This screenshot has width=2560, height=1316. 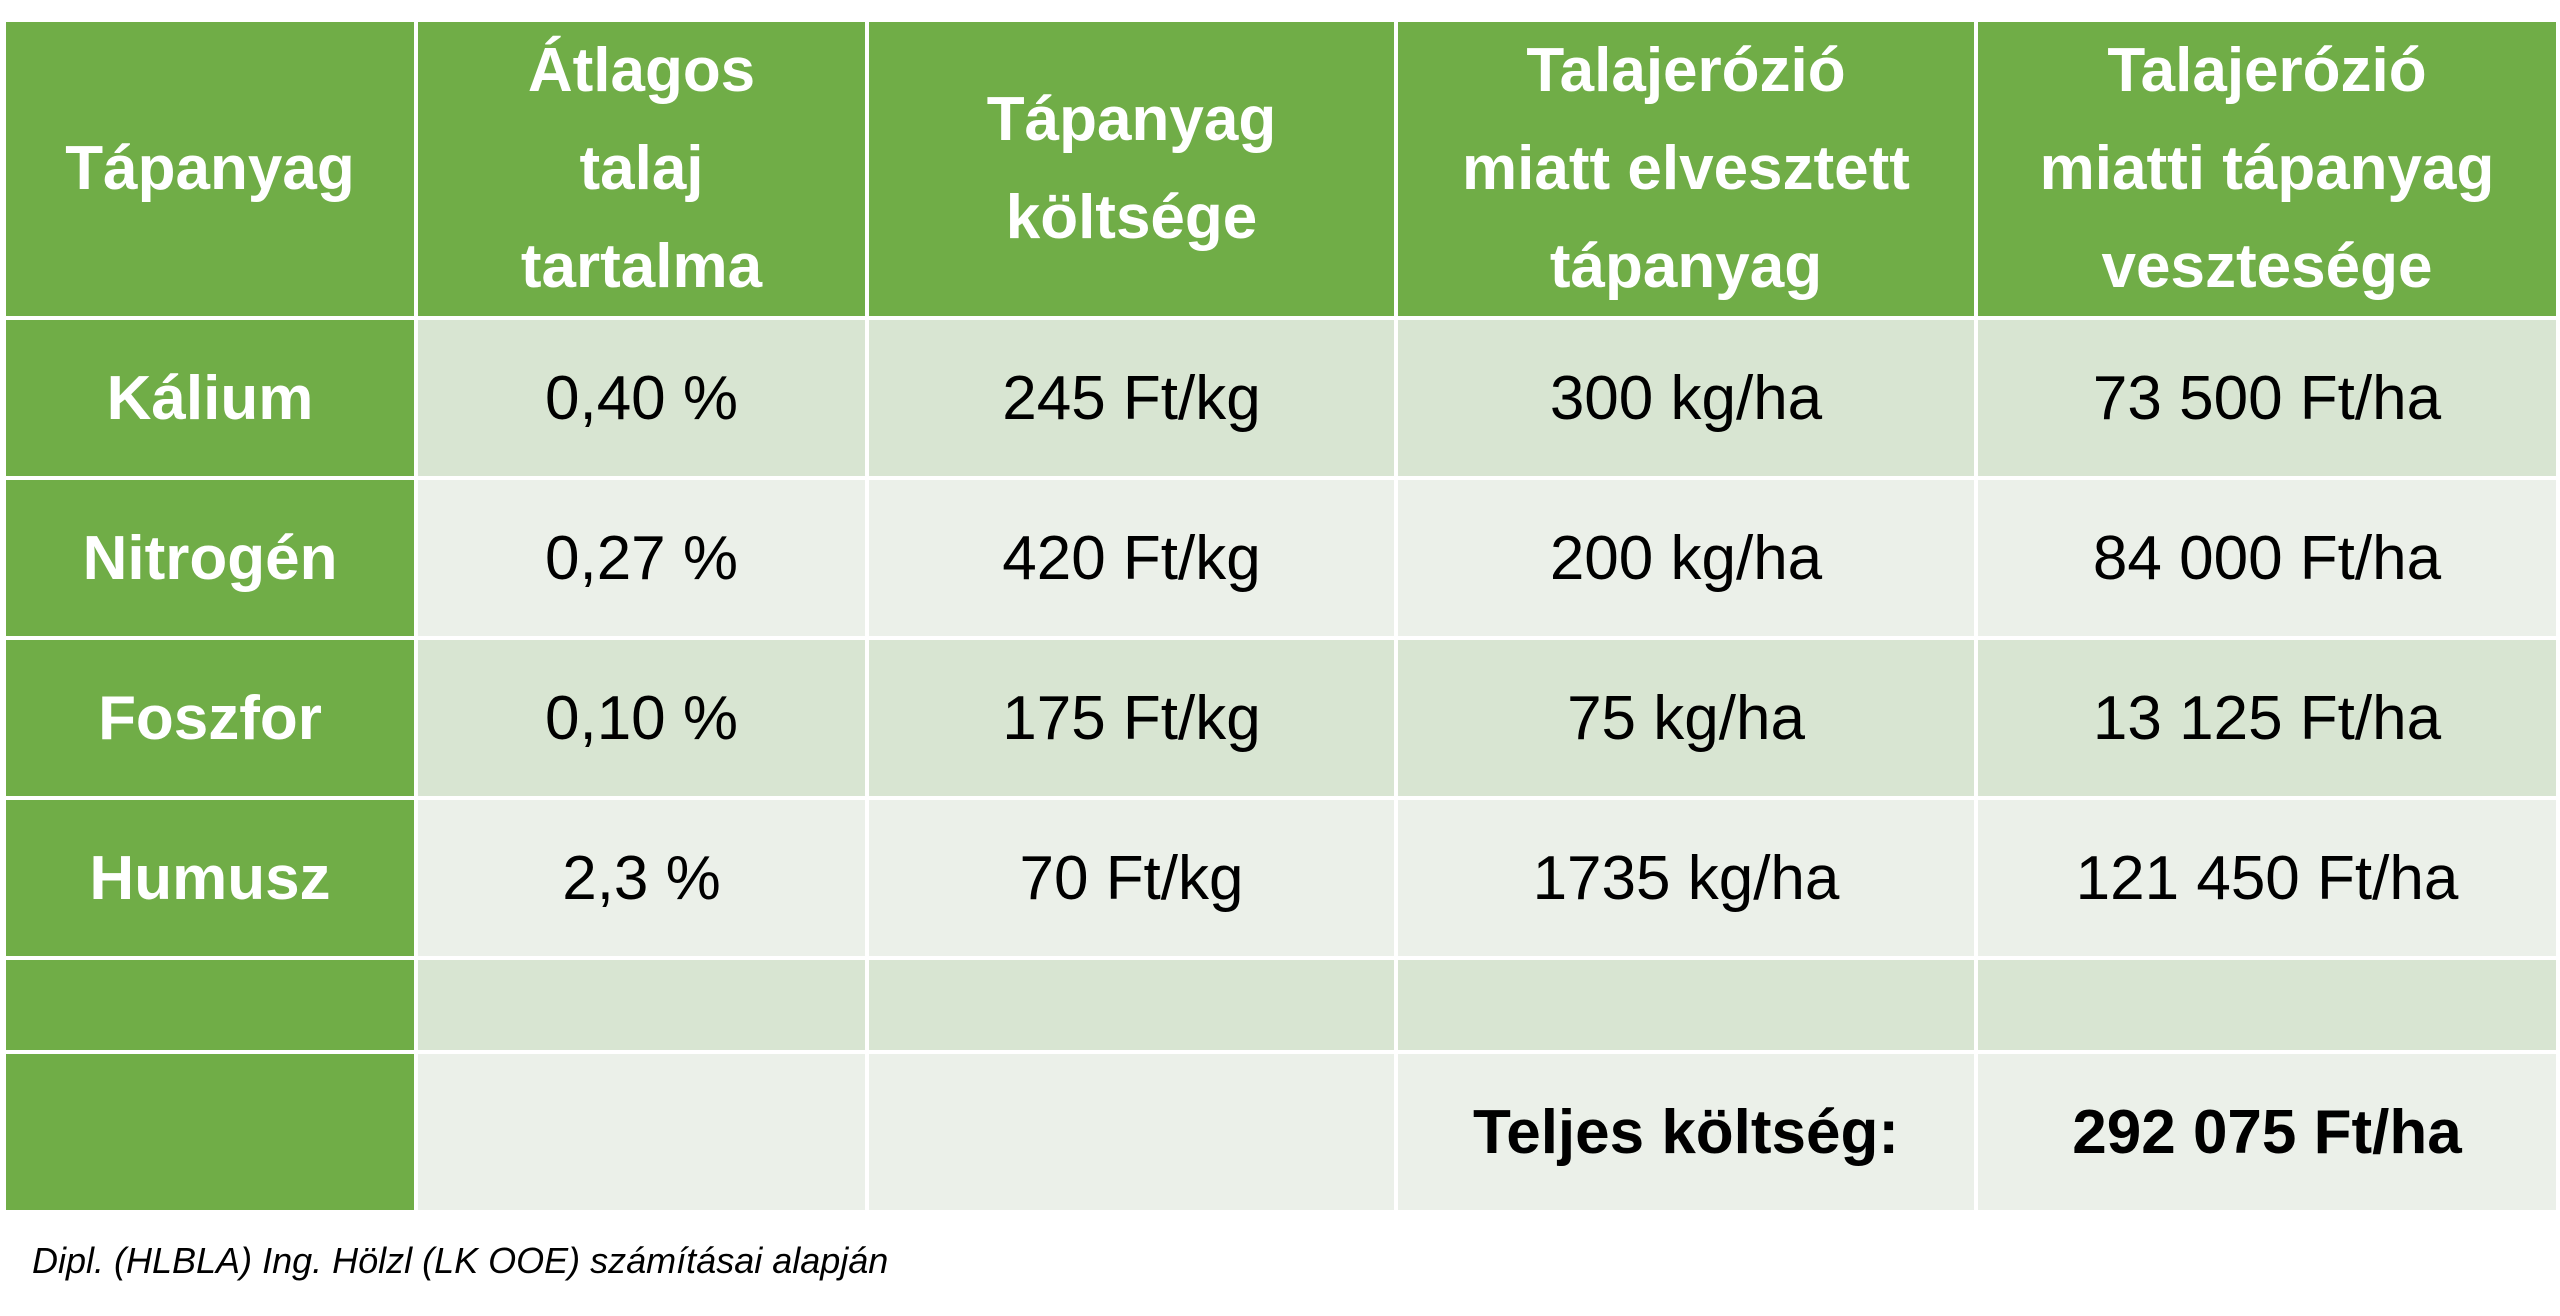 I want to click on cell: 84 000 Ft/ha, so click(x=2267, y=558).